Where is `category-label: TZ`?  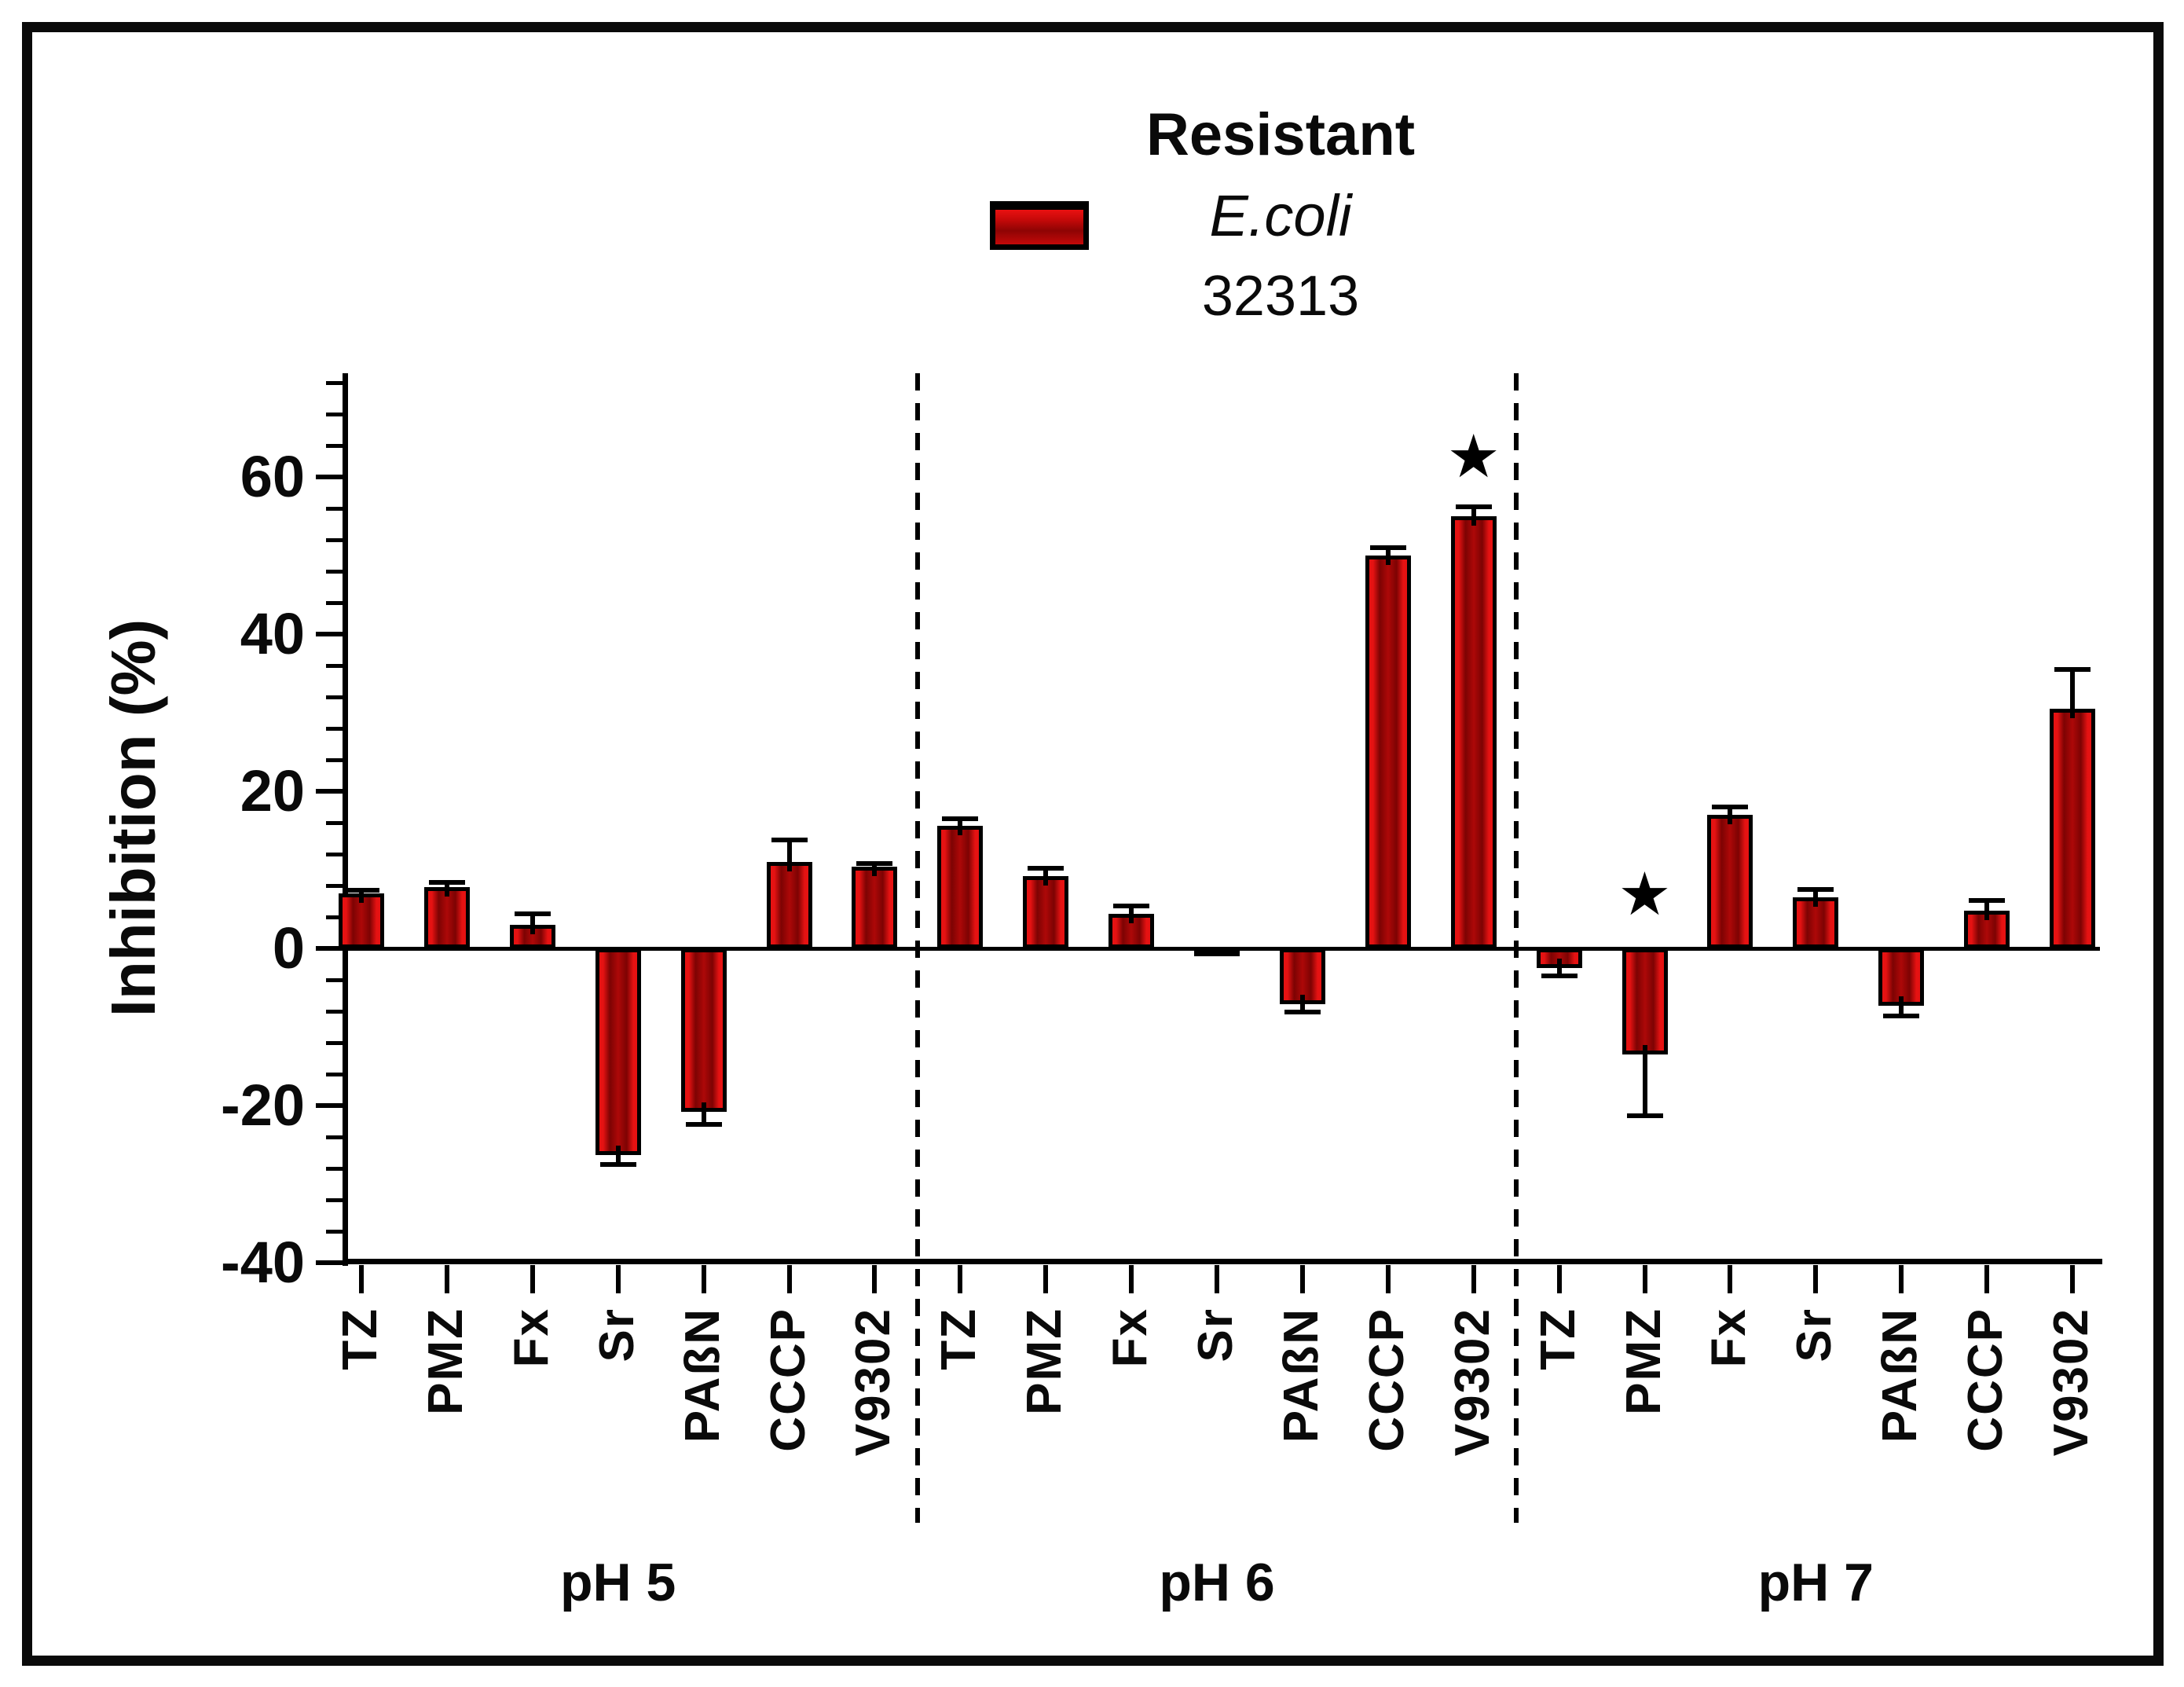
category-label: TZ is located at coordinates (959, 1338).